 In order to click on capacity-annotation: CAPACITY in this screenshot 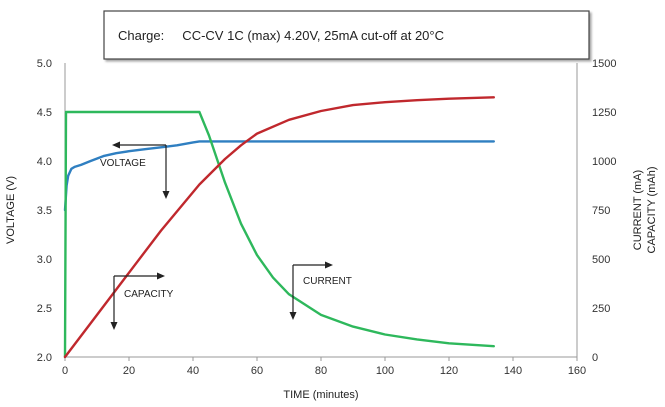, I will do `click(142, 301)`.